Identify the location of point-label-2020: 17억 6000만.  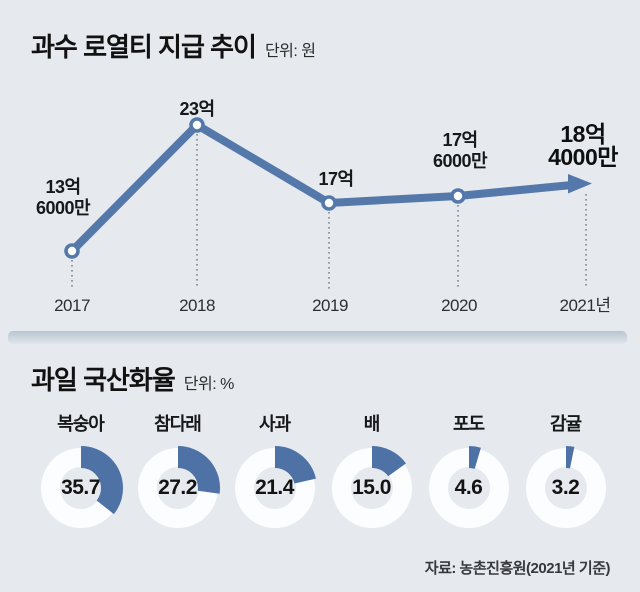
(460, 151).